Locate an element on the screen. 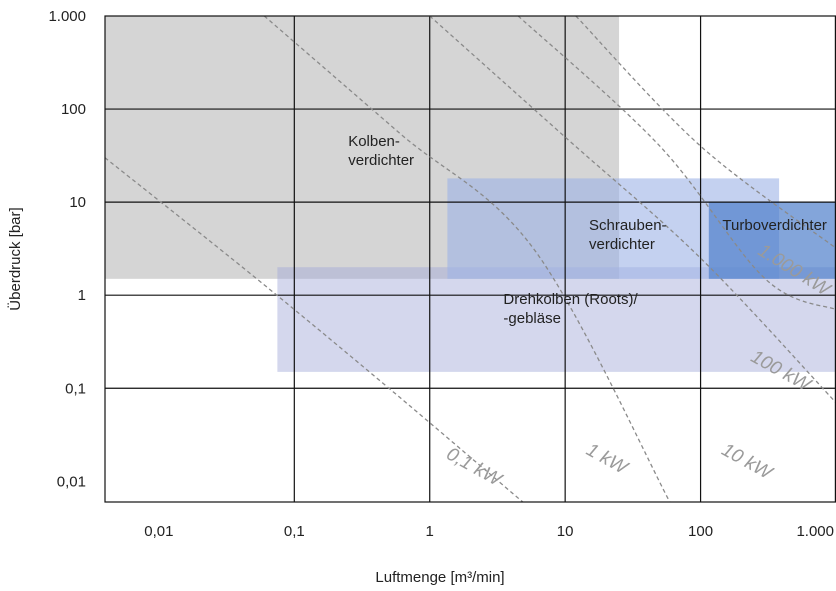 This screenshot has width=836, height=591. power-label-10-kw: 10 kW is located at coordinates (747, 461).